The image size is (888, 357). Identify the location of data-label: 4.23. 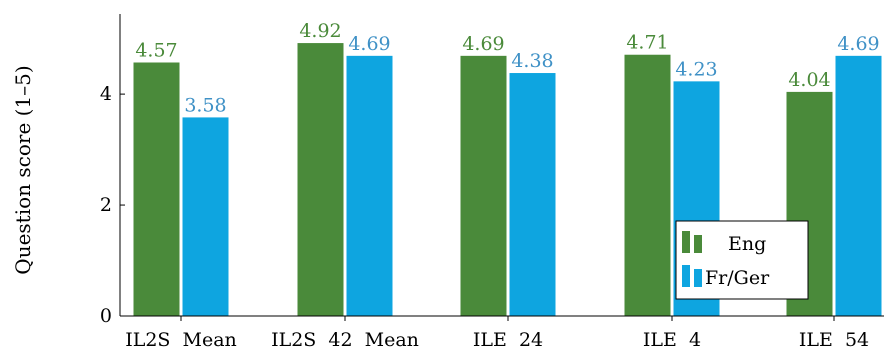
(696, 69).